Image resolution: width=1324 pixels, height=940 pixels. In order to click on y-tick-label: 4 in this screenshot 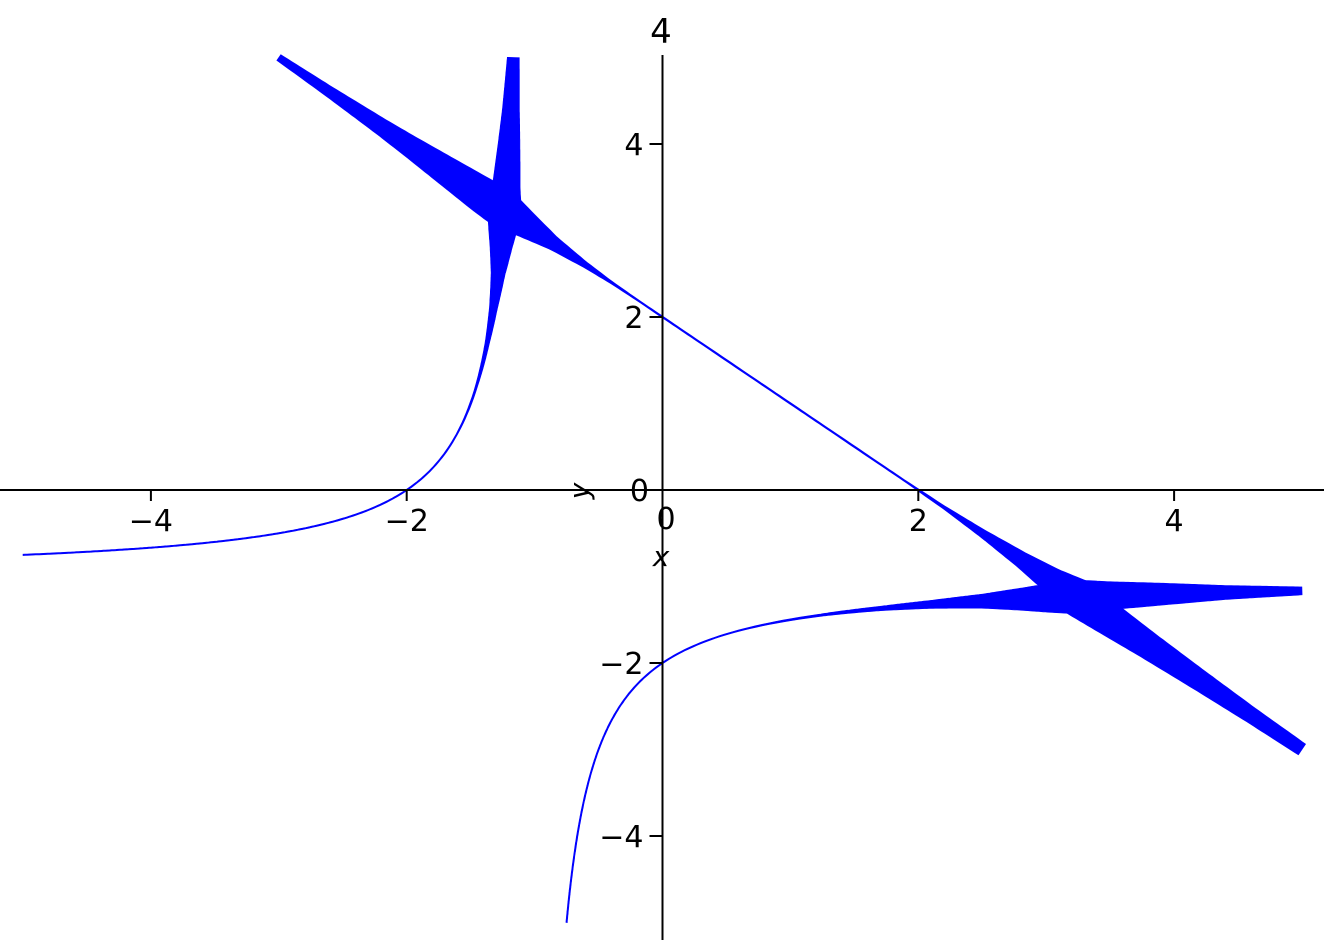, I will do `click(633, 145)`.